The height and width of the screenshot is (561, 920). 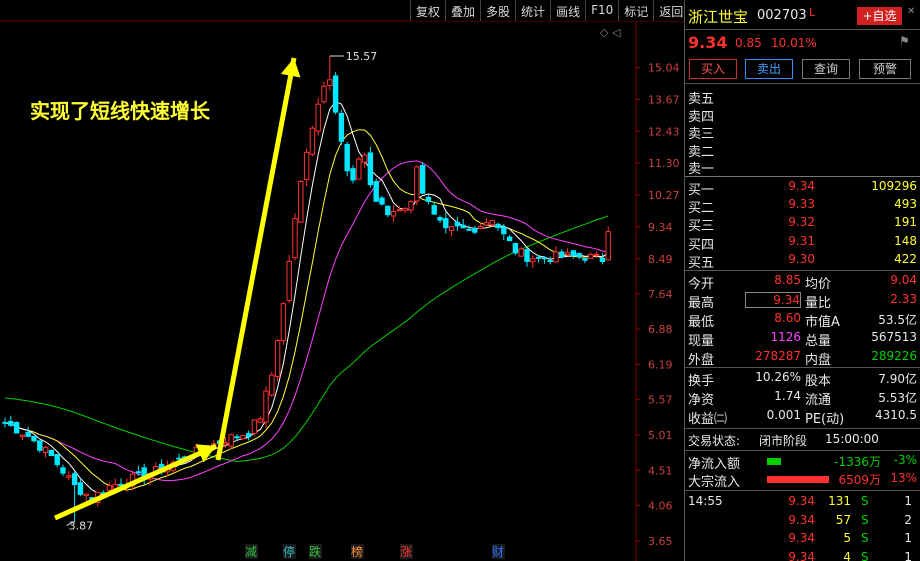 What do you see at coordinates (818, 381) in the screenshot?
I see `fund-label: 股本` at bounding box center [818, 381].